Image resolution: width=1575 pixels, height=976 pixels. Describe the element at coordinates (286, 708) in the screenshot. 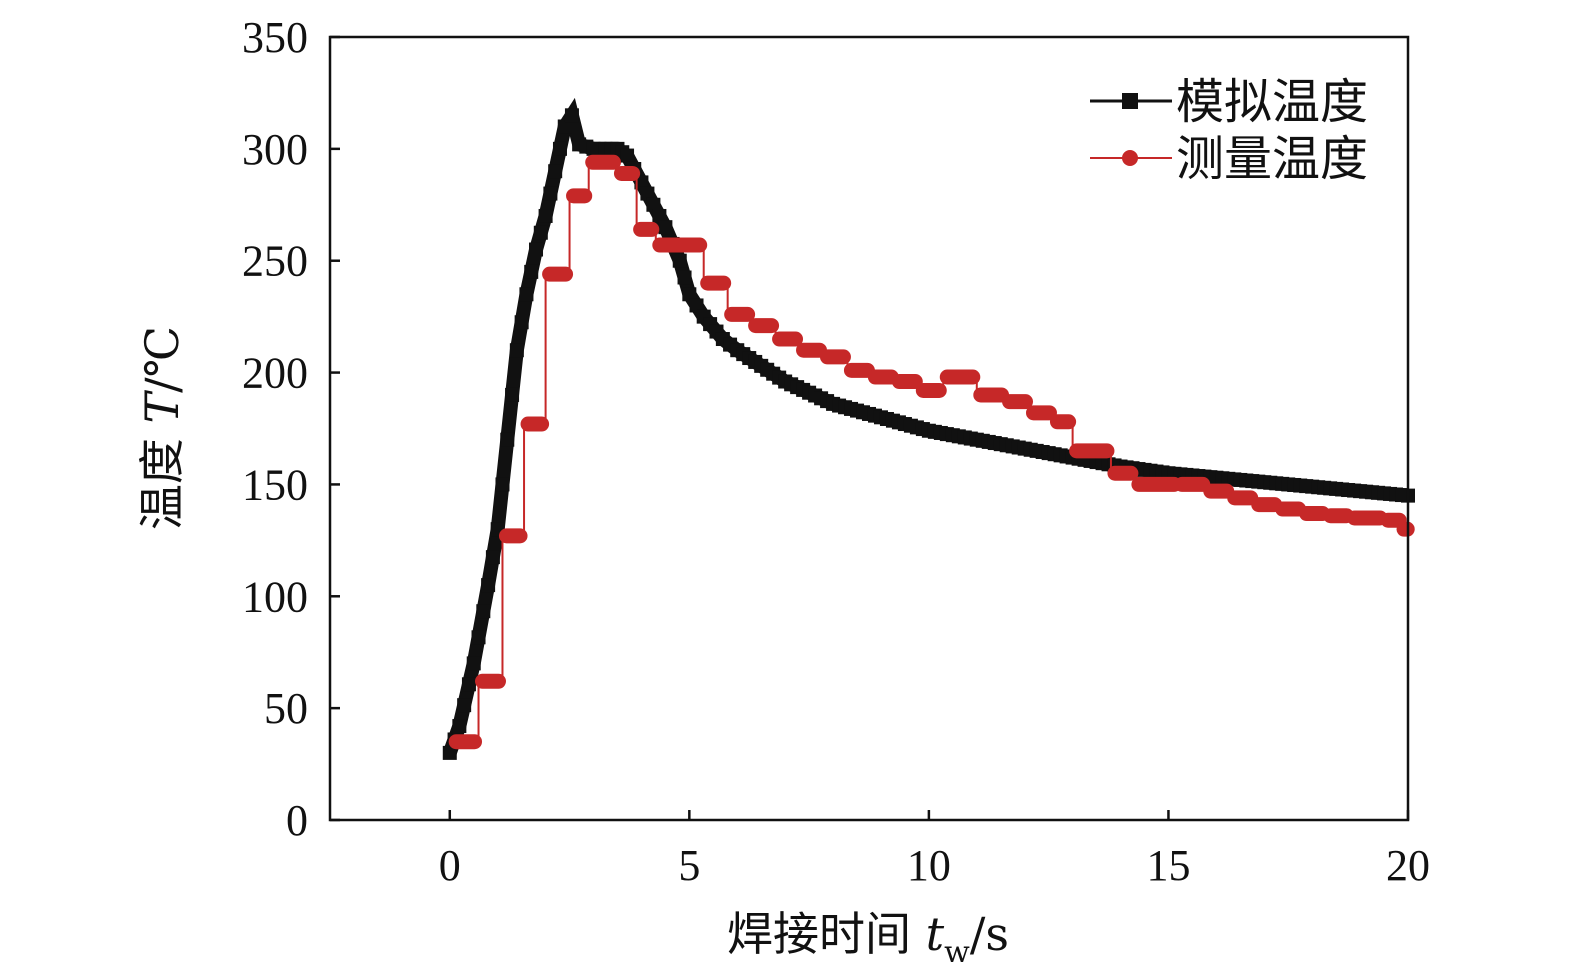

I see `y-tick-label: 50` at that location.